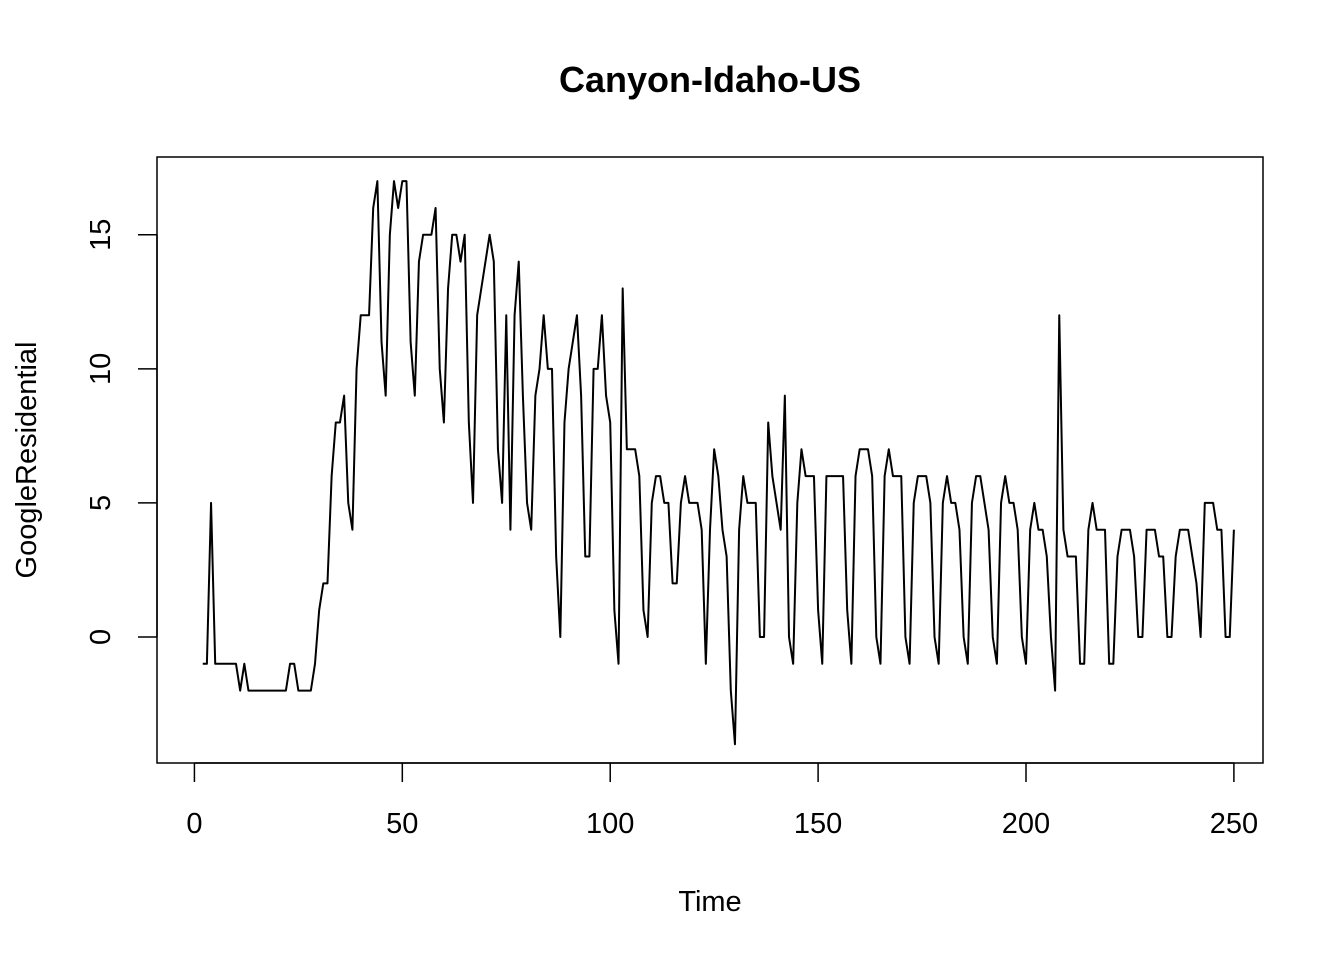  I want to click on y-axis: 0 5 10 15, so click(121, 432).